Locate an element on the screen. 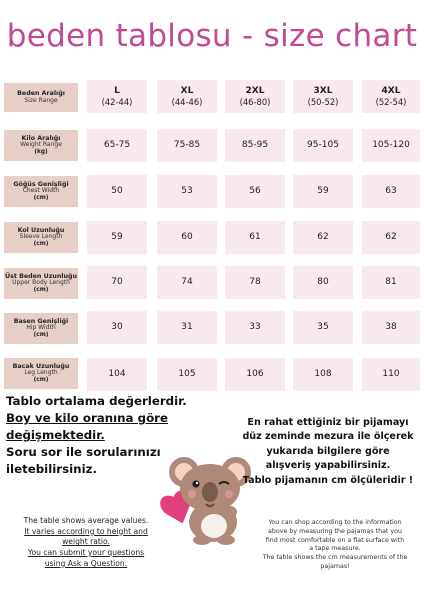 This screenshot has width=424, height=600. size-label: 4XL is located at coordinates (391, 90).